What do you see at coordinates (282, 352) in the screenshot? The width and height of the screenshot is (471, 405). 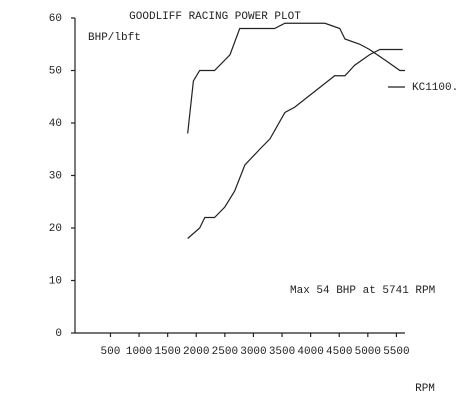 I see `x-tick-label: 3500` at bounding box center [282, 352].